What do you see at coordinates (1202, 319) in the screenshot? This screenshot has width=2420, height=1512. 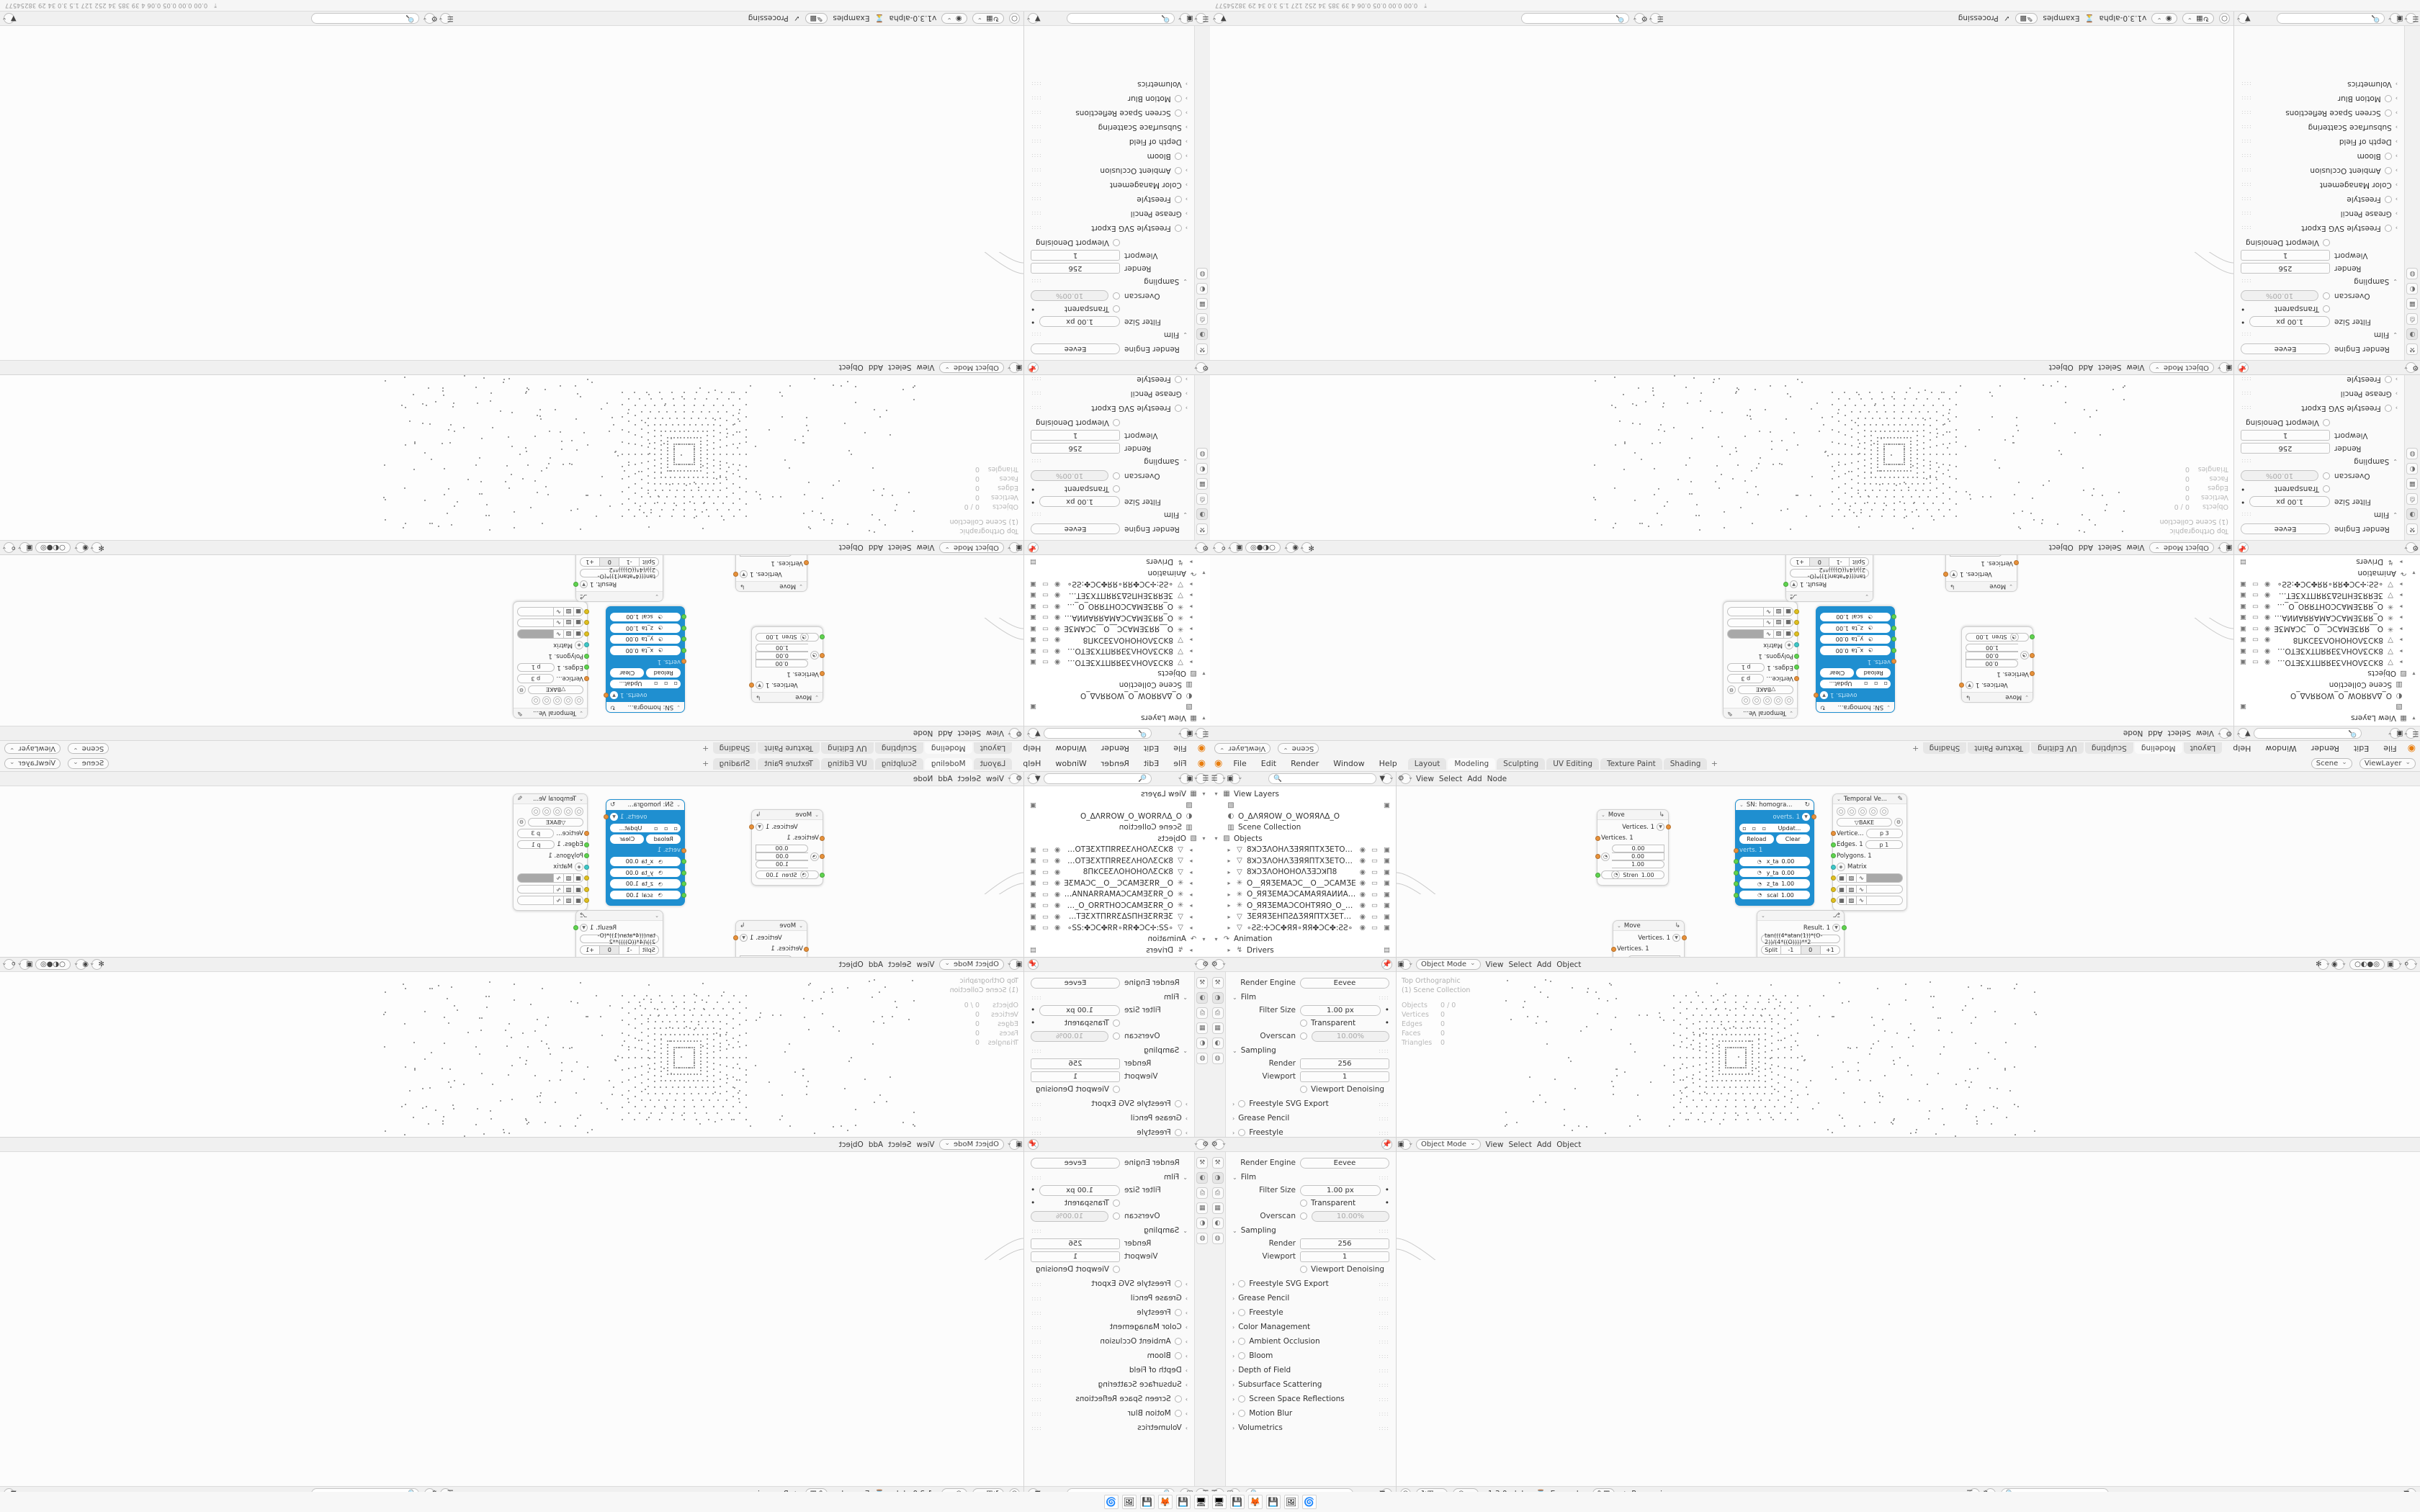 I see `output-icon: ⎙` at bounding box center [1202, 319].